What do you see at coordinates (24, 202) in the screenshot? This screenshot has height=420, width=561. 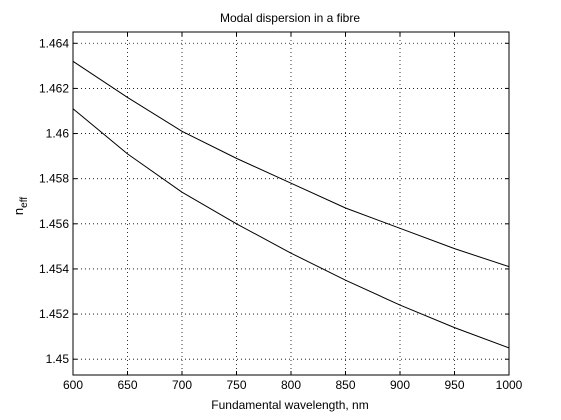 I see `y-axis-label-subscript: eff` at bounding box center [24, 202].